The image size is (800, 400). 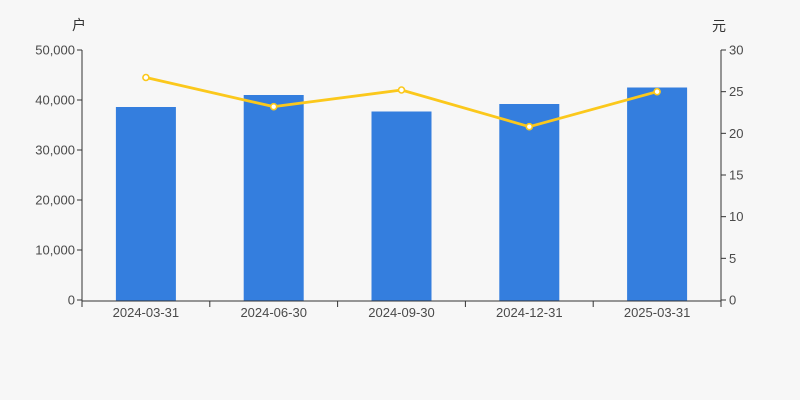 What do you see at coordinates (401, 312) in the screenshot?
I see `x-axis-category-label: 2024-09-30` at bounding box center [401, 312].